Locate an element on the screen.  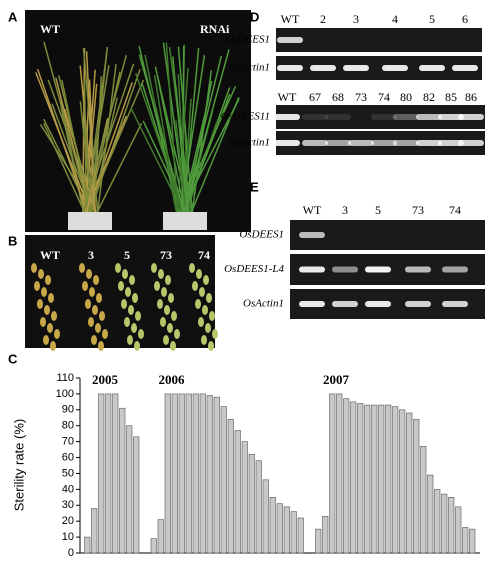
lane-label: 2 is located at coordinates (323, 19).